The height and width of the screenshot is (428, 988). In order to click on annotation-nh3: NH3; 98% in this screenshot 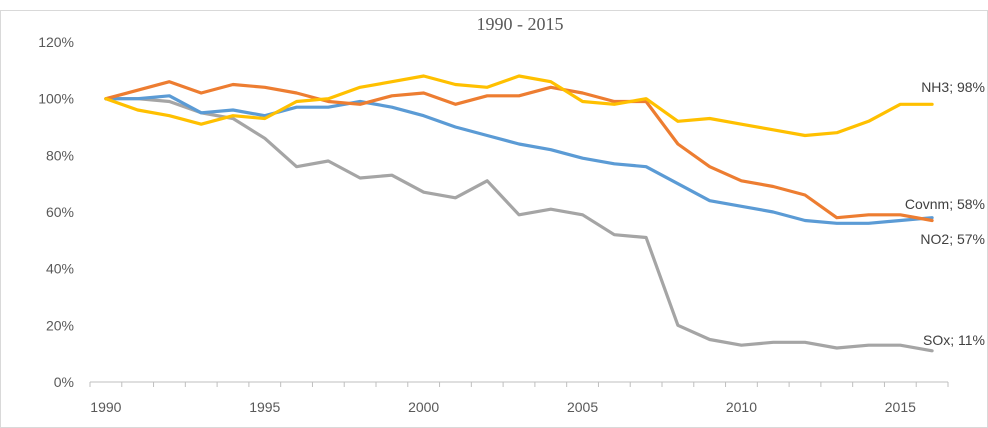, I will do `click(953, 87)`.